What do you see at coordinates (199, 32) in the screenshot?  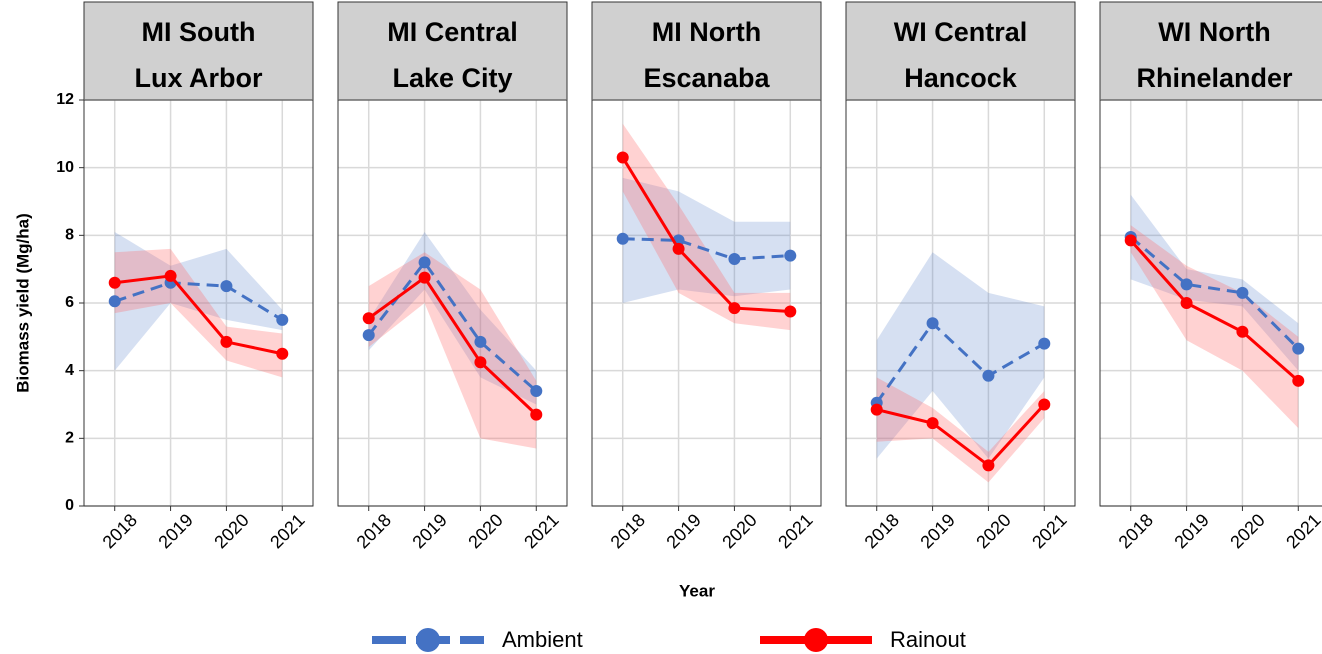 I see `facet-title: MI South` at bounding box center [199, 32].